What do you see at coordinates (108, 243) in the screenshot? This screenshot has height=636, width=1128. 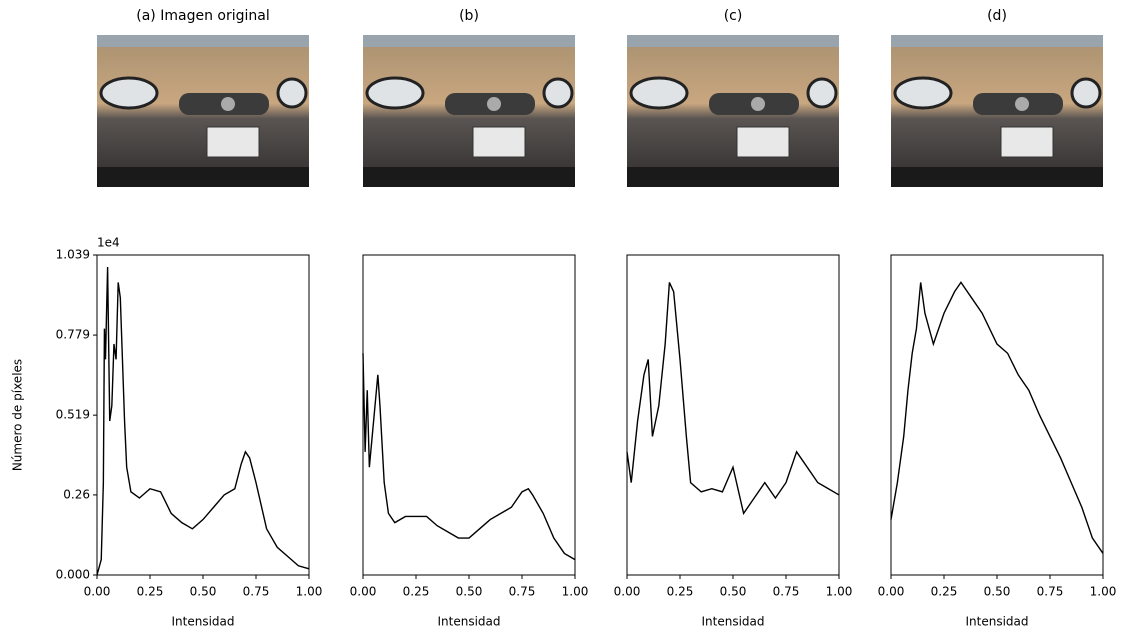 I see `axis-offset: 1e4` at bounding box center [108, 243].